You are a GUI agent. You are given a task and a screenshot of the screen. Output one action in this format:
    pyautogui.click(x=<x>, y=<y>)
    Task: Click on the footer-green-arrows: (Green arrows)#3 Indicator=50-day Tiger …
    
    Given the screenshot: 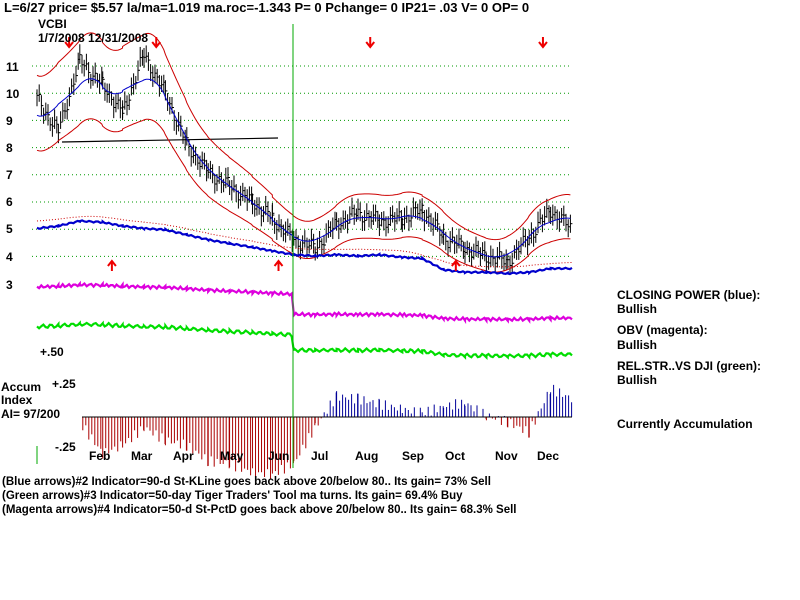 What is the action you would take?
    pyautogui.click(x=232, y=496)
    